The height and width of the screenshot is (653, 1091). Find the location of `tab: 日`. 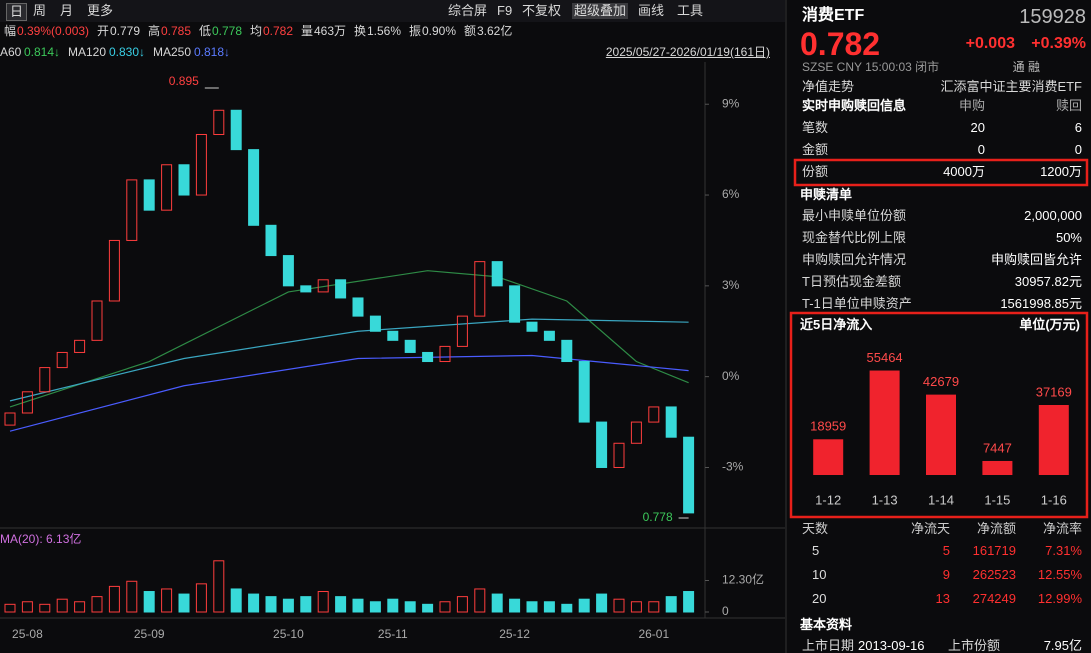

tab: 日 is located at coordinates (17, 12).